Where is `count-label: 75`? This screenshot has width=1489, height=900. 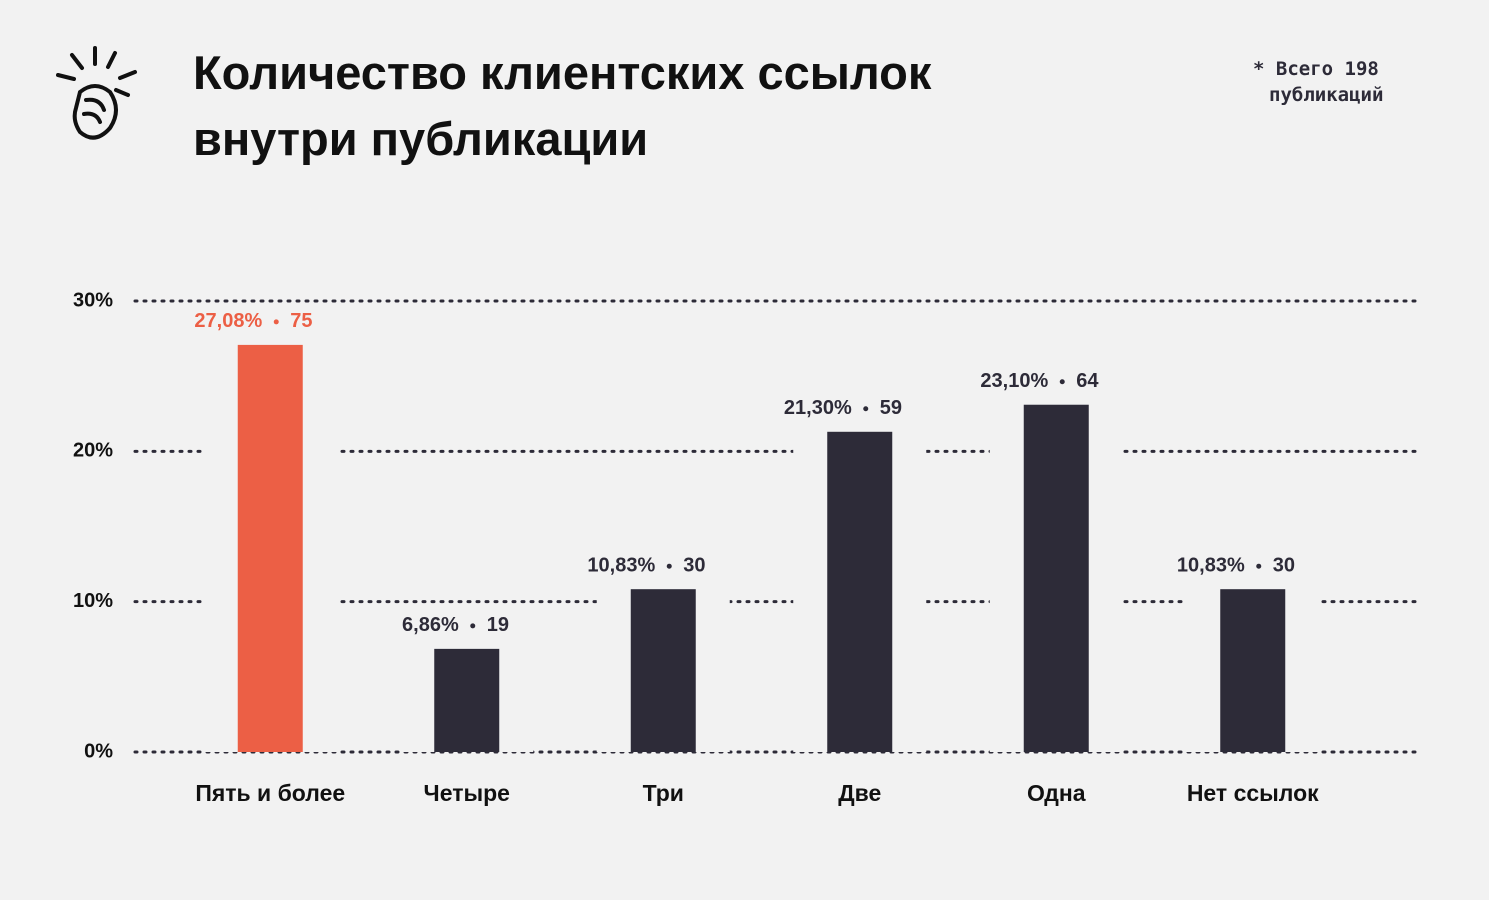 count-label: 75 is located at coordinates (301, 321).